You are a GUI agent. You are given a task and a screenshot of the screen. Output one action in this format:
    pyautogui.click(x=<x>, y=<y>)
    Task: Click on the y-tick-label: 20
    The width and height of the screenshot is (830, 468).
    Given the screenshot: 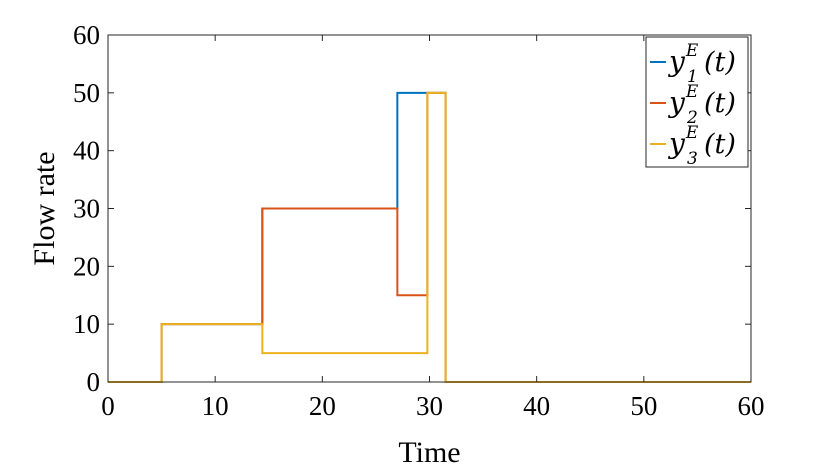 What is the action you would take?
    pyautogui.click(x=86, y=266)
    